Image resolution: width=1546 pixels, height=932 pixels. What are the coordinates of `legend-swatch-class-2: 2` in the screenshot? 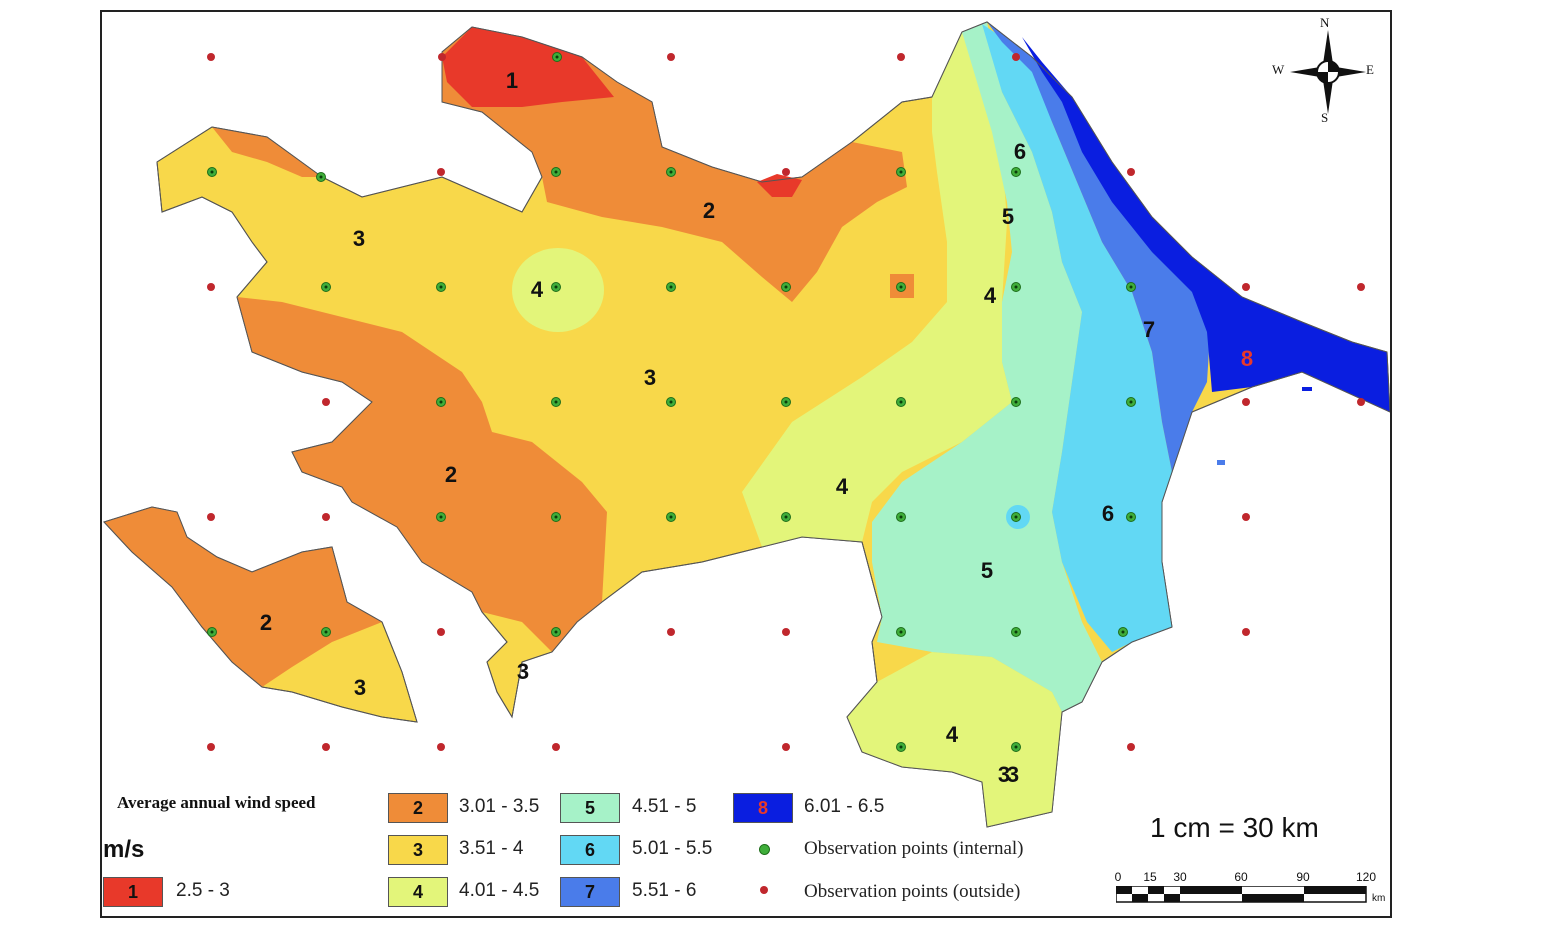 It's located at (418, 808).